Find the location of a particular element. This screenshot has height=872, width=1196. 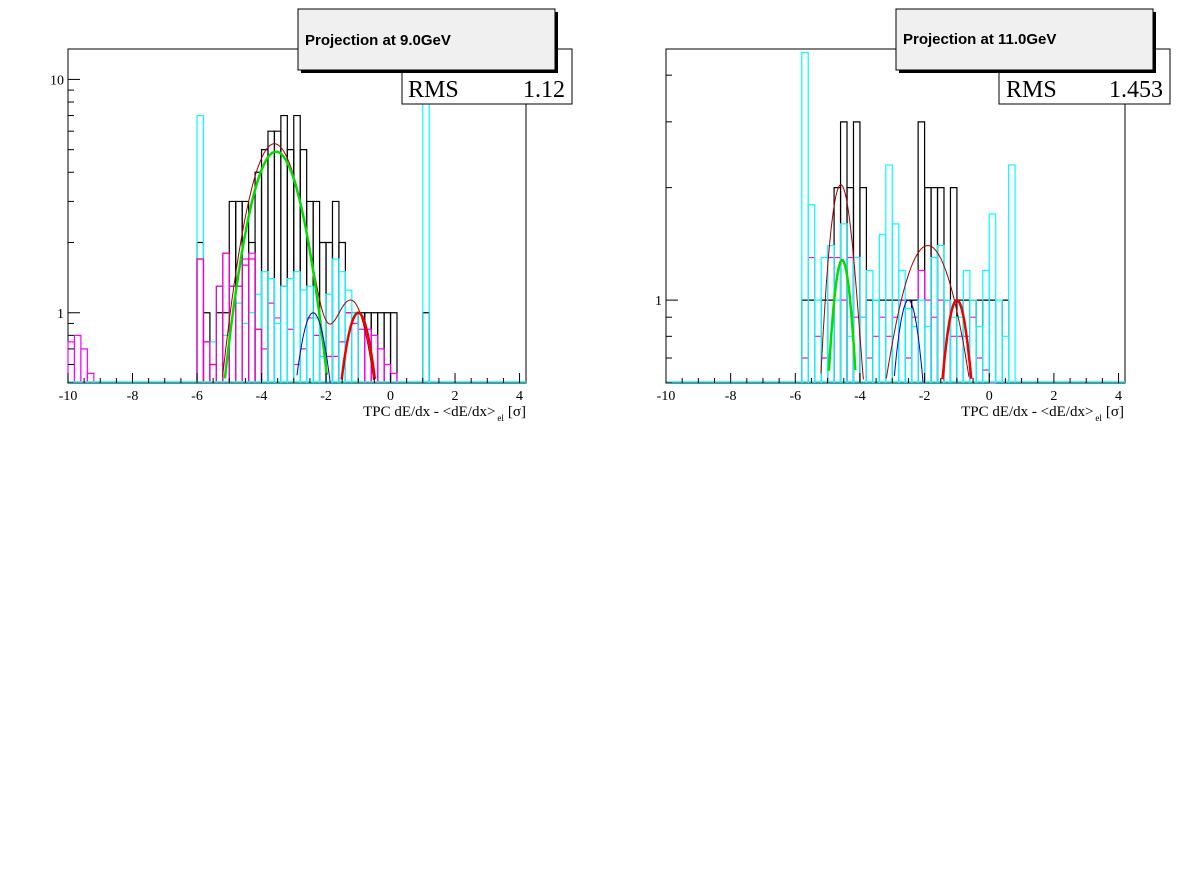

plot-area is located at coordinates (296, 215).